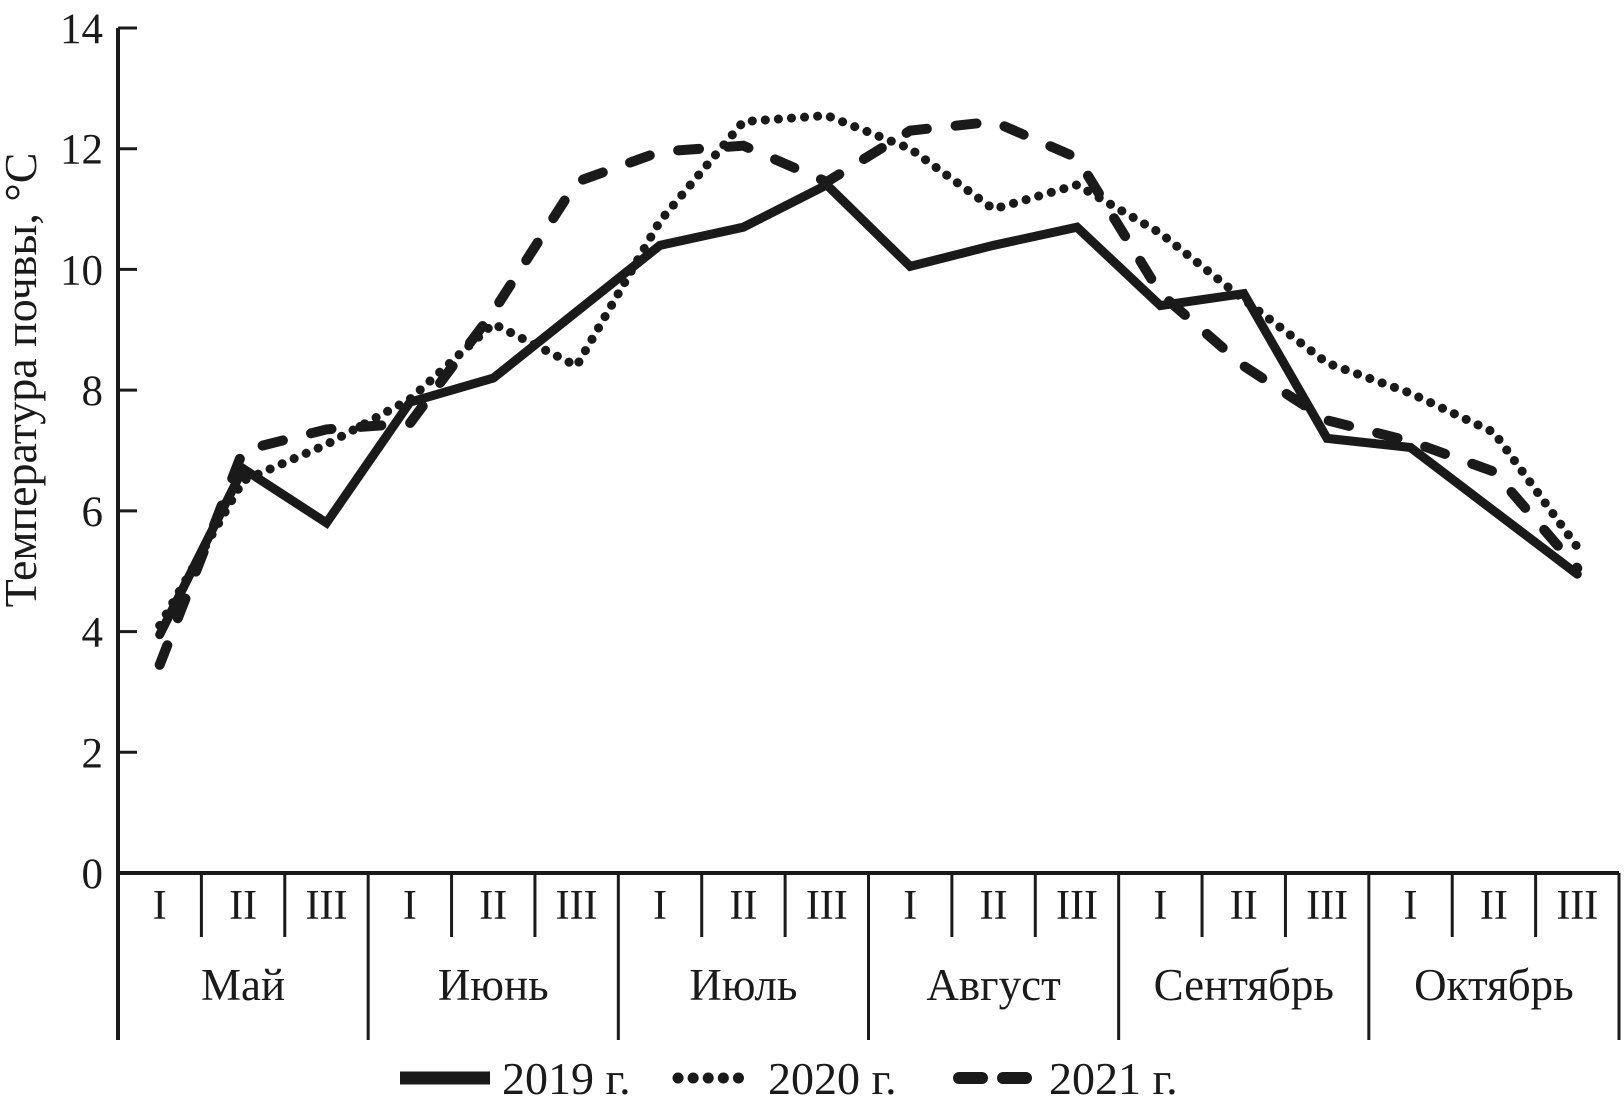  Describe the element at coordinates (81, 270) in the screenshot. I see `y-tick-label: 10` at that location.